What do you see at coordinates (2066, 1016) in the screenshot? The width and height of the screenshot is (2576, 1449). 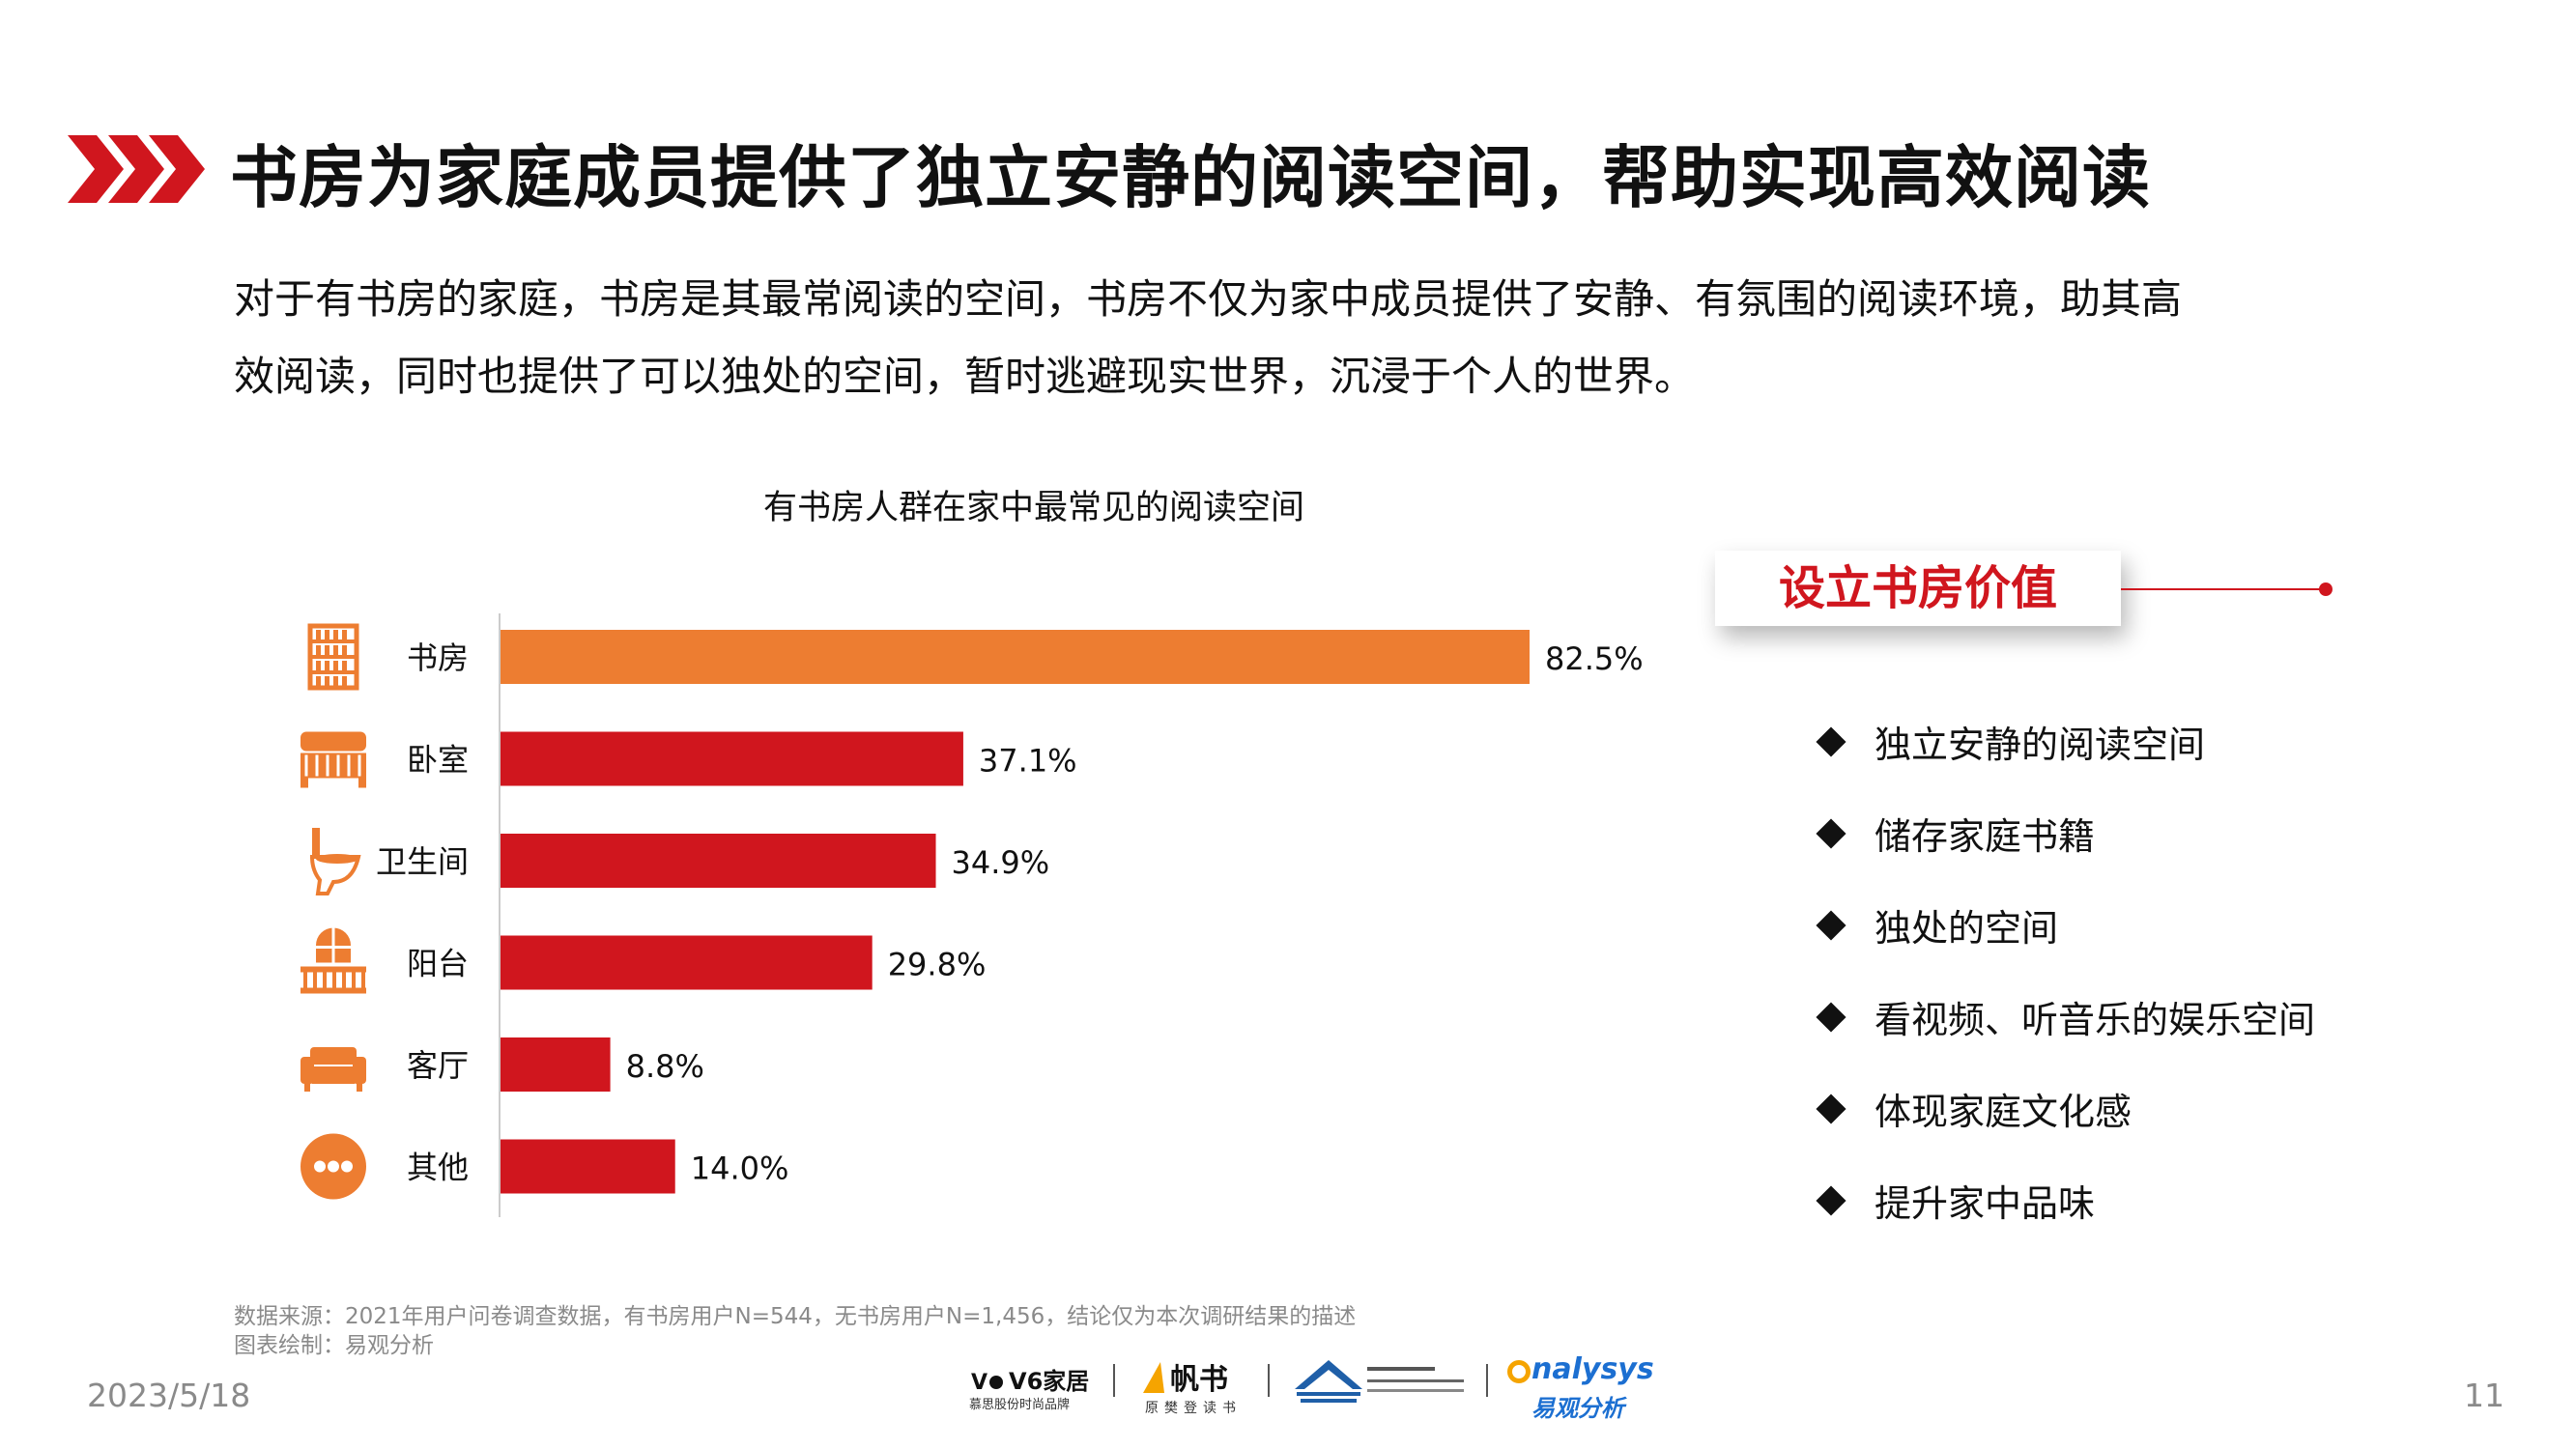 I see `value-item: 看视频、听音乐的娱乐空间` at bounding box center [2066, 1016].